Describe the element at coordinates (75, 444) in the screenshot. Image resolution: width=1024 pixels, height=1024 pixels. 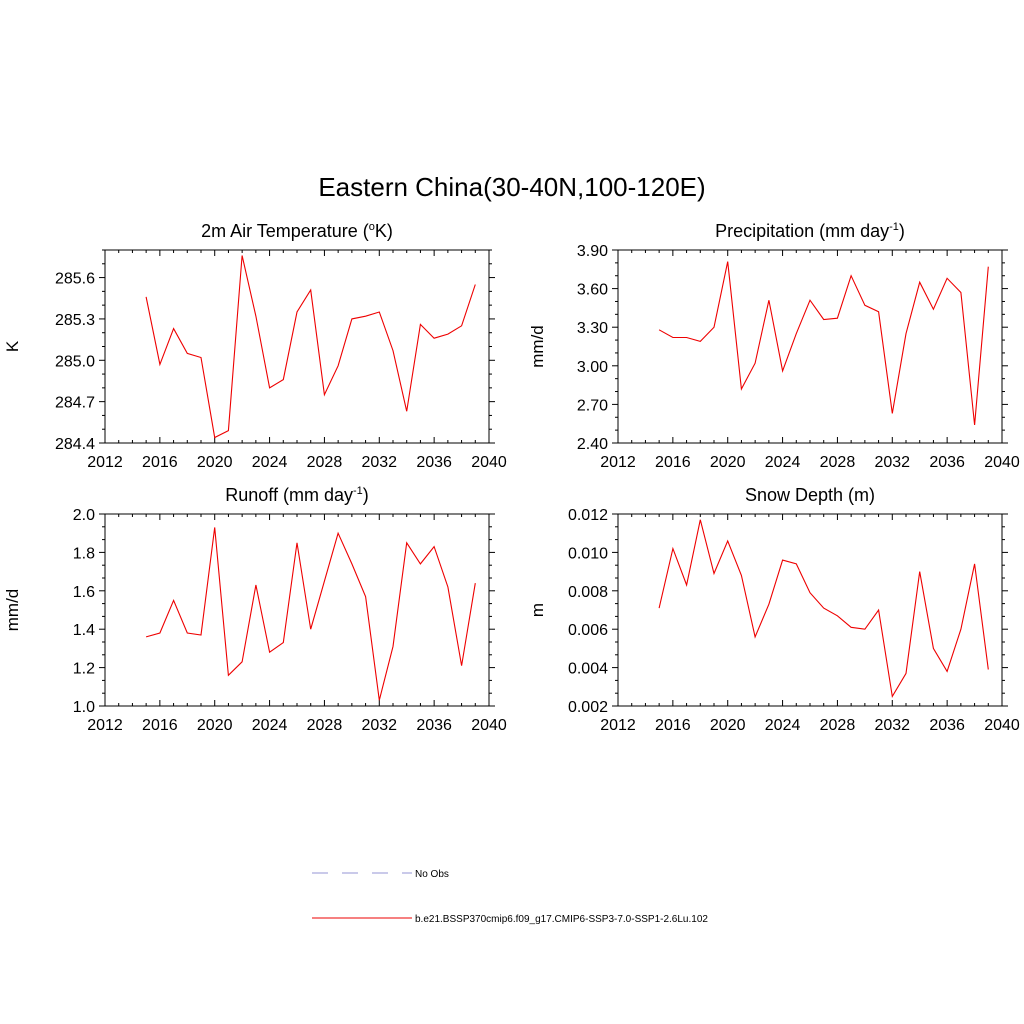
I see `air-temperature-ytick-label: 284.4` at that location.